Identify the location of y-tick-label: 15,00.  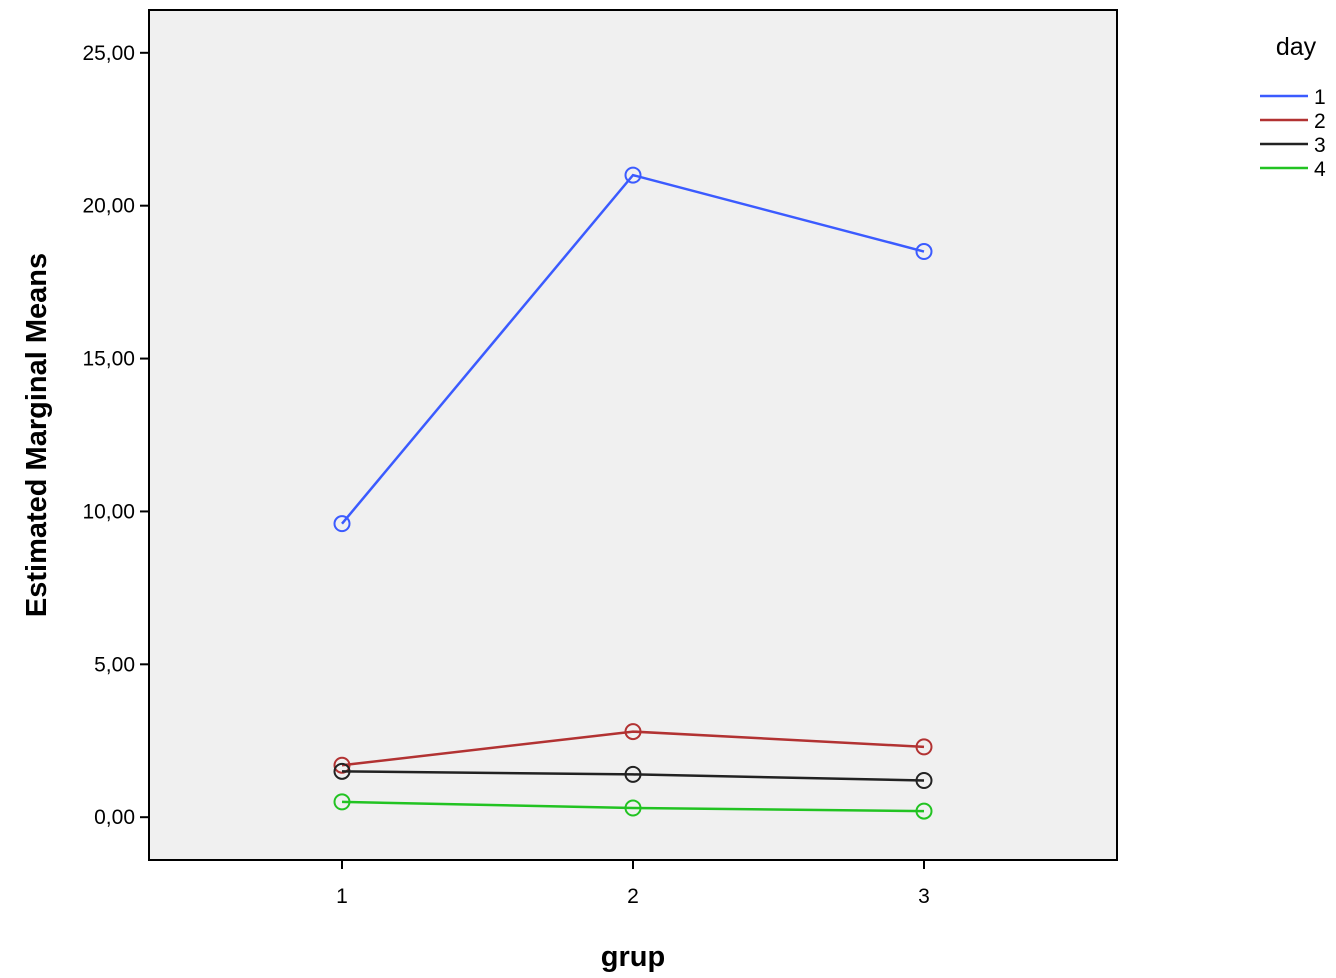
(108, 359).